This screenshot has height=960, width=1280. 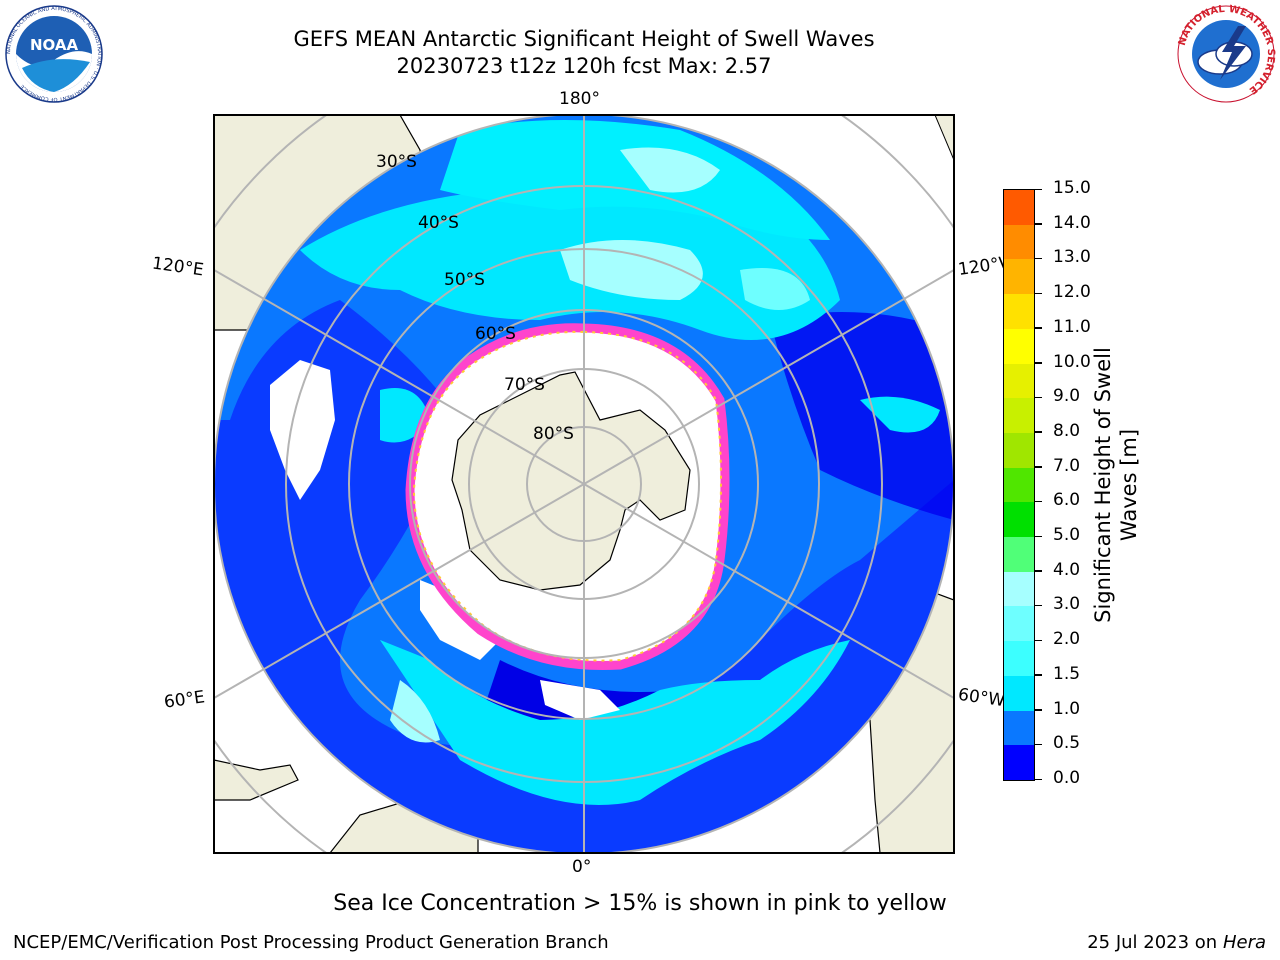 What do you see at coordinates (495, 334) in the screenshot?
I see `lat-label-60s: 60°S` at bounding box center [495, 334].